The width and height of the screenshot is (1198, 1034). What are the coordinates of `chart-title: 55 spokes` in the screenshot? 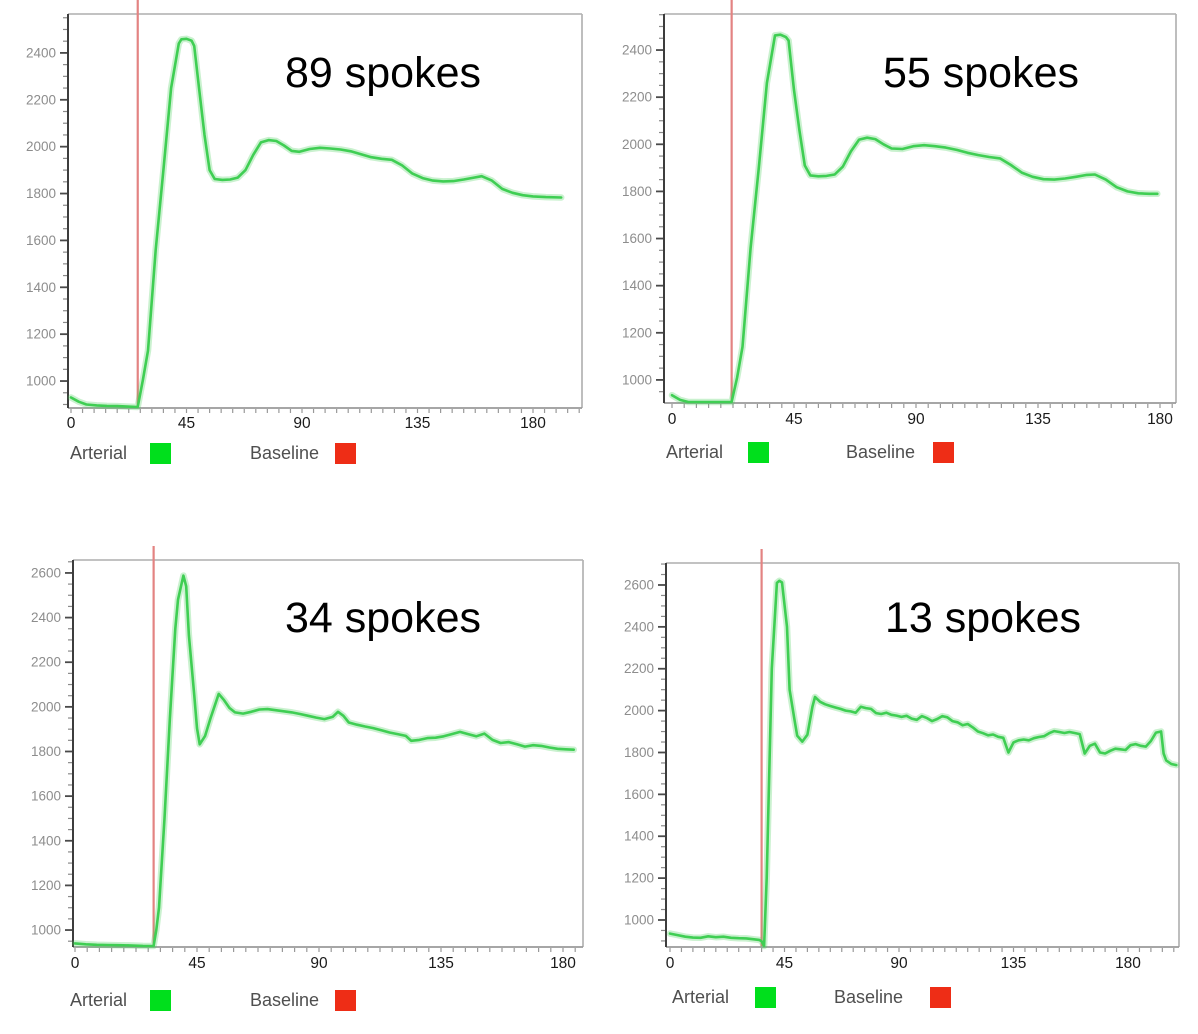 It's located at (981, 73).